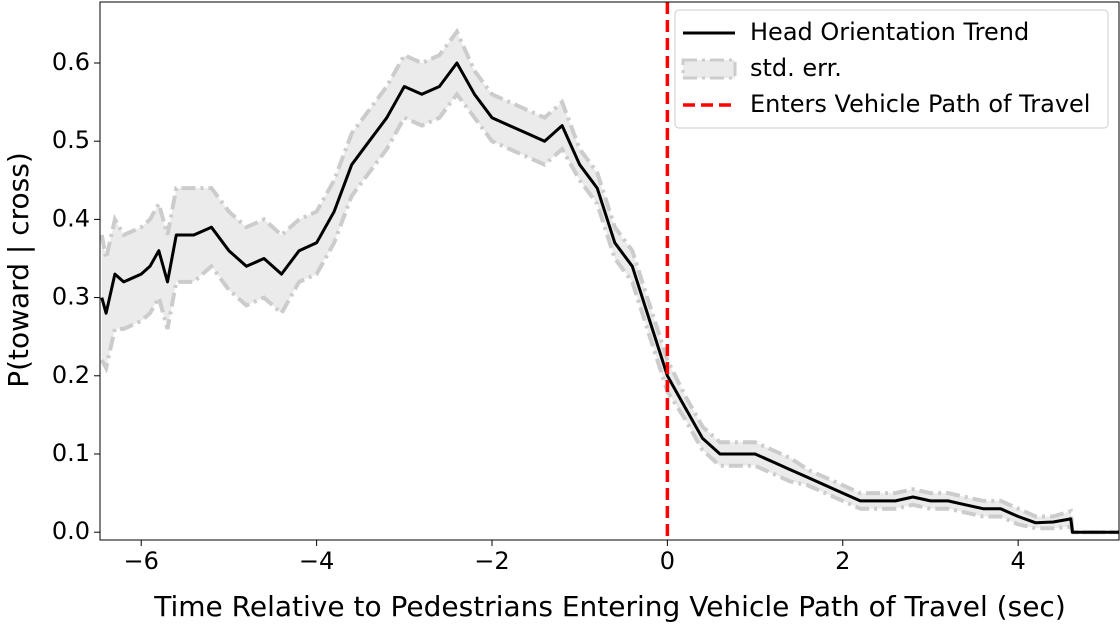  I want to click on y-tick-label: 0.1, so click(71, 453).